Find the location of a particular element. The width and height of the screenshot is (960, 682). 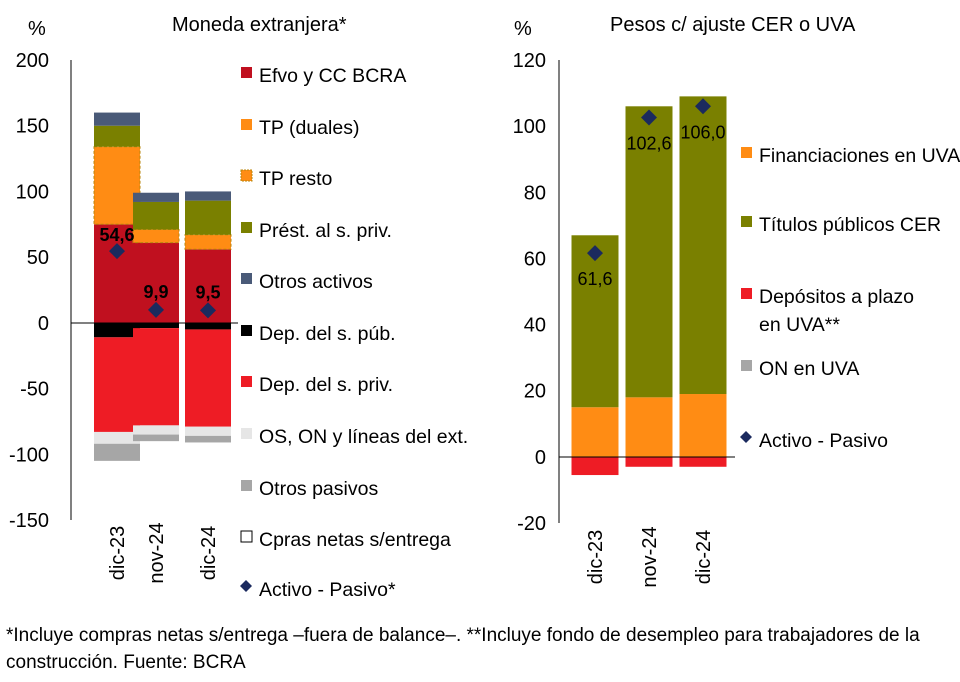

marker-value-label: 106,0 is located at coordinates (702, 132).